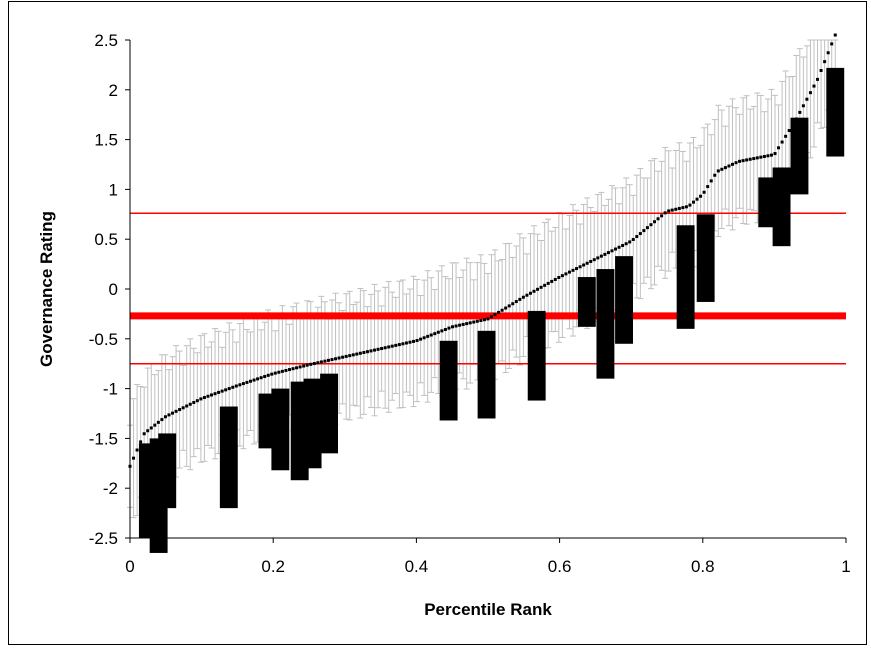 The width and height of the screenshot is (871, 648). Describe the element at coordinates (106, 40) in the screenshot. I see `y-tick-label: 2.5` at that location.